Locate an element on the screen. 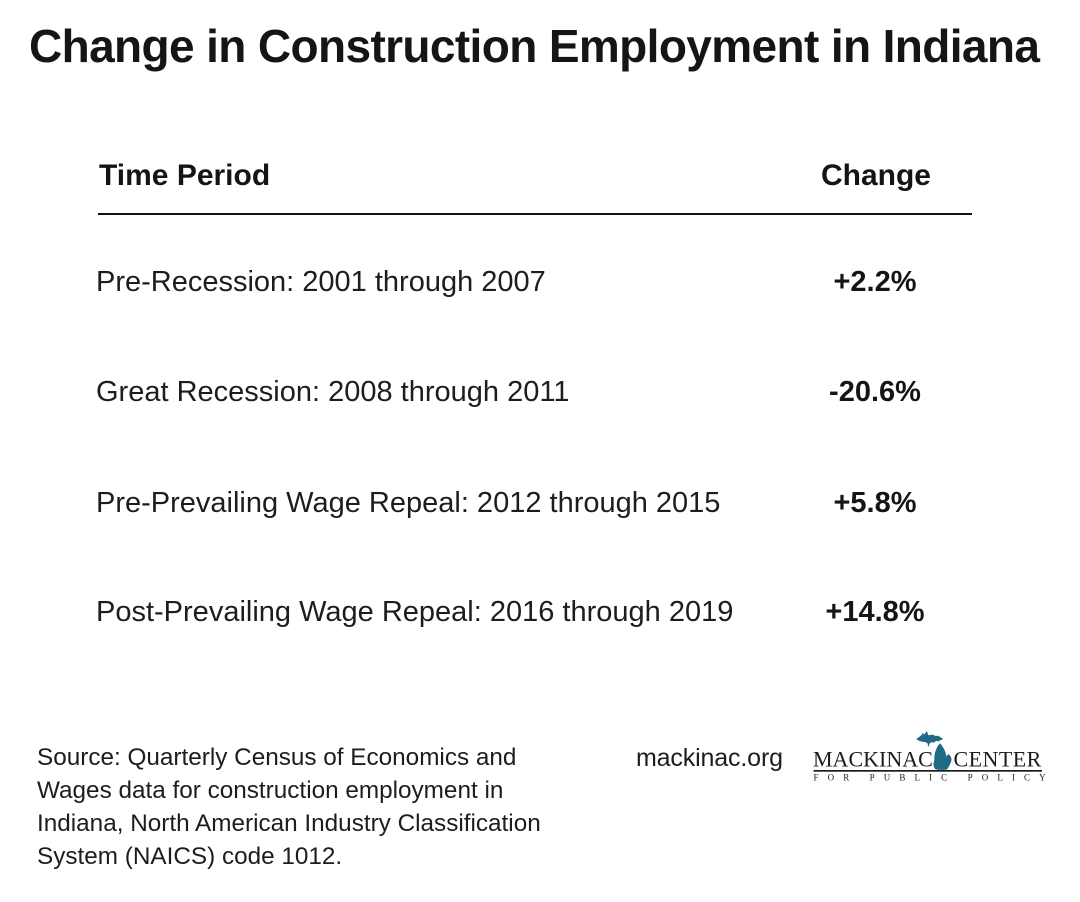 This screenshot has height=902, width=1080. svg-text: FOR PUBLIC POLICY is located at coordinates (932, 778).